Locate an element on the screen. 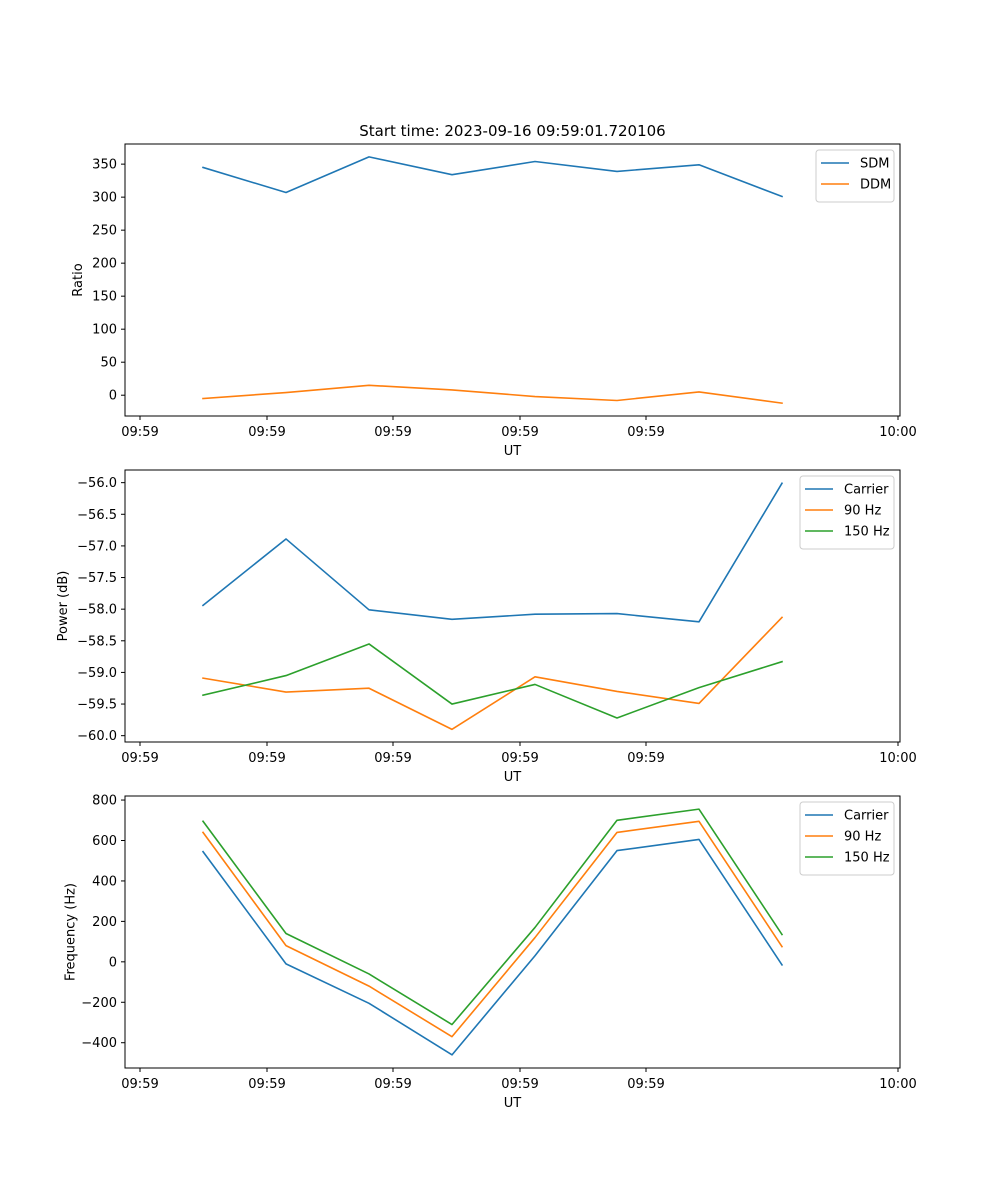 This screenshot has width=1000, height=1200. y-tick-label: −59.5 is located at coordinates (97, 705).